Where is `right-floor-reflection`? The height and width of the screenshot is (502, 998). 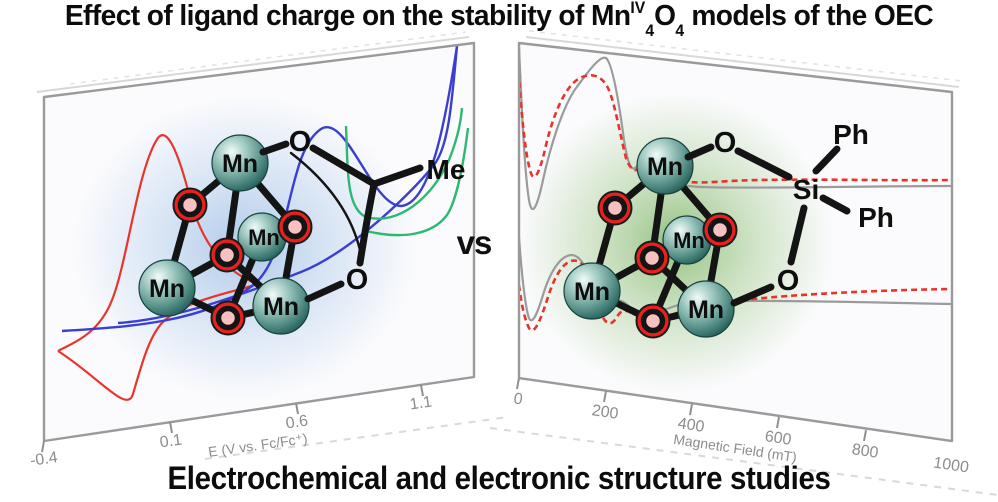 right-floor-reflection is located at coordinates (743, 461).